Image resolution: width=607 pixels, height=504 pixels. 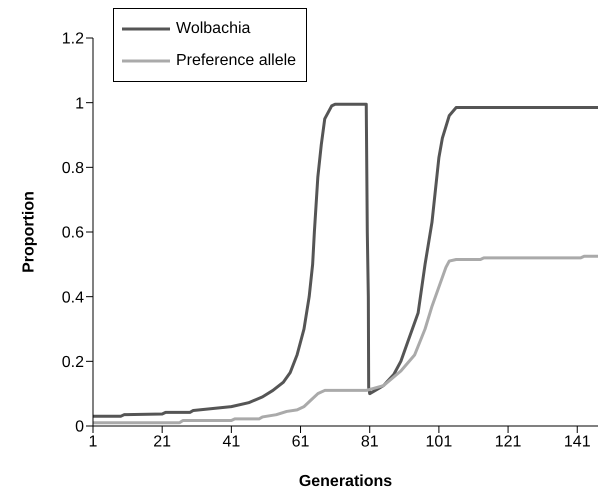 What do you see at coordinates (79, 103) in the screenshot?
I see `y-tick-label: 1` at bounding box center [79, 103].